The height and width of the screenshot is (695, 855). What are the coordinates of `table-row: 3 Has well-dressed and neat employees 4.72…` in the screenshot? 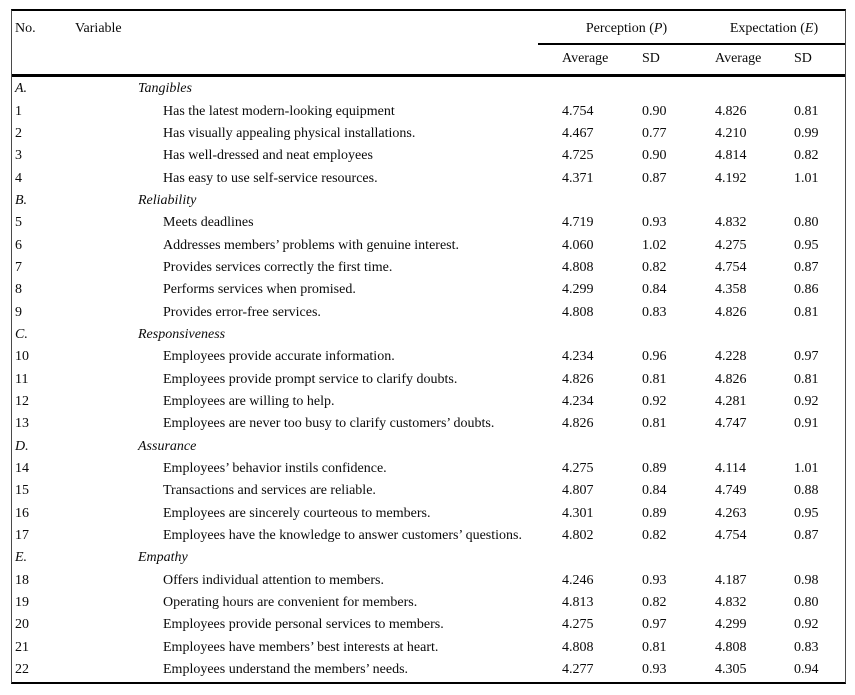 It's located at (428, 156).